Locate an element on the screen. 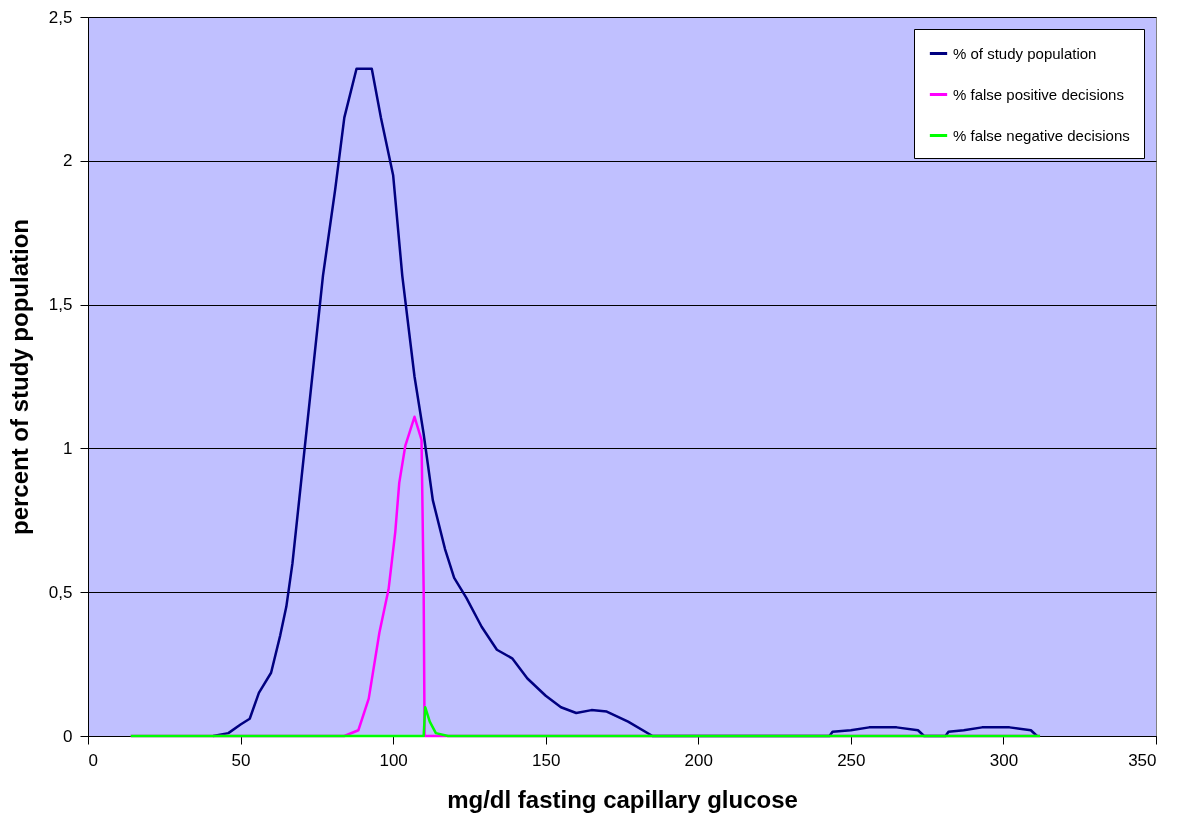 The width and height of the screenshot is (1181, 836). legend-label: % false negative decisions is located at coordinates (1041, 135).